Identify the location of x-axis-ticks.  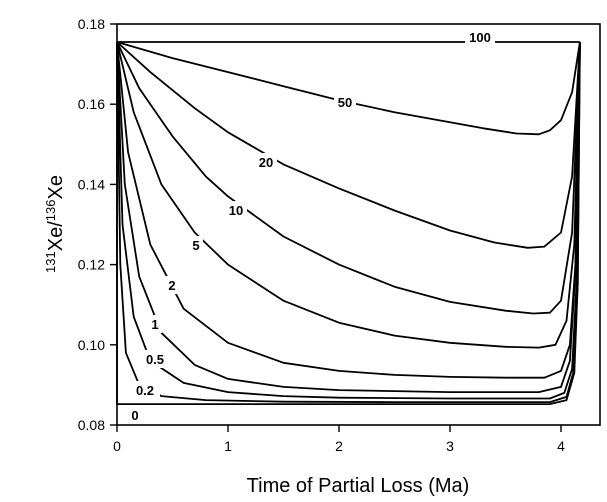
(339, 428).